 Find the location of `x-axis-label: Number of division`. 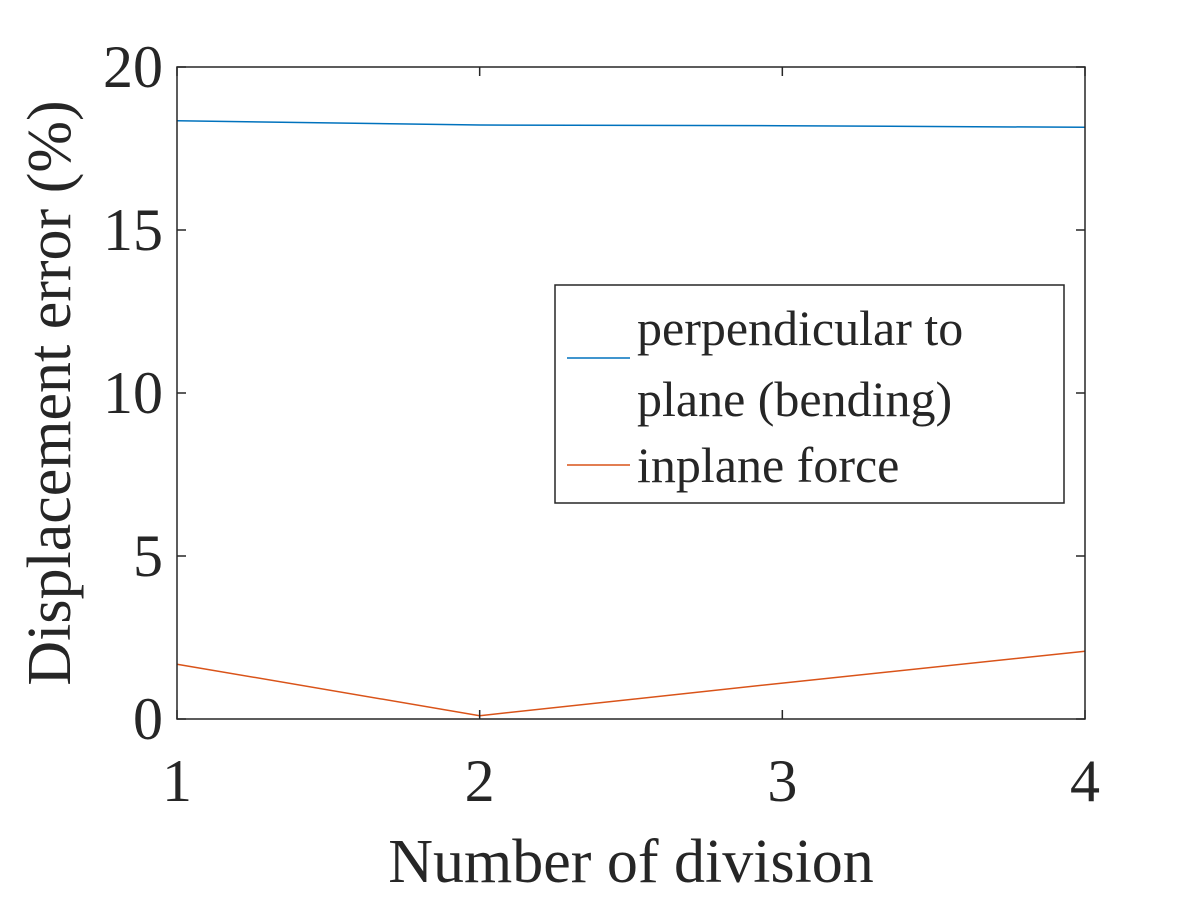

x-axis-label: Number of division is located at coordinates (631, 862).